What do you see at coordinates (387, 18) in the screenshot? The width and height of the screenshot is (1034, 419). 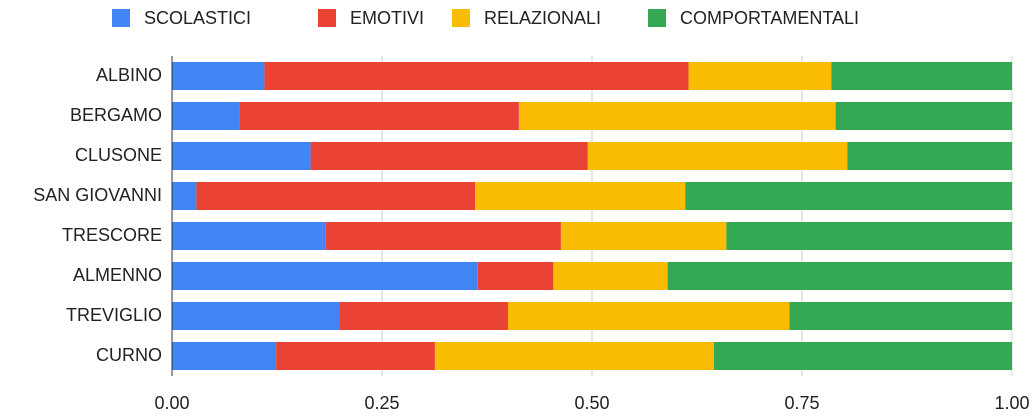 I see `legend-label: EMOTIVI` at bounding box center [387, 18].